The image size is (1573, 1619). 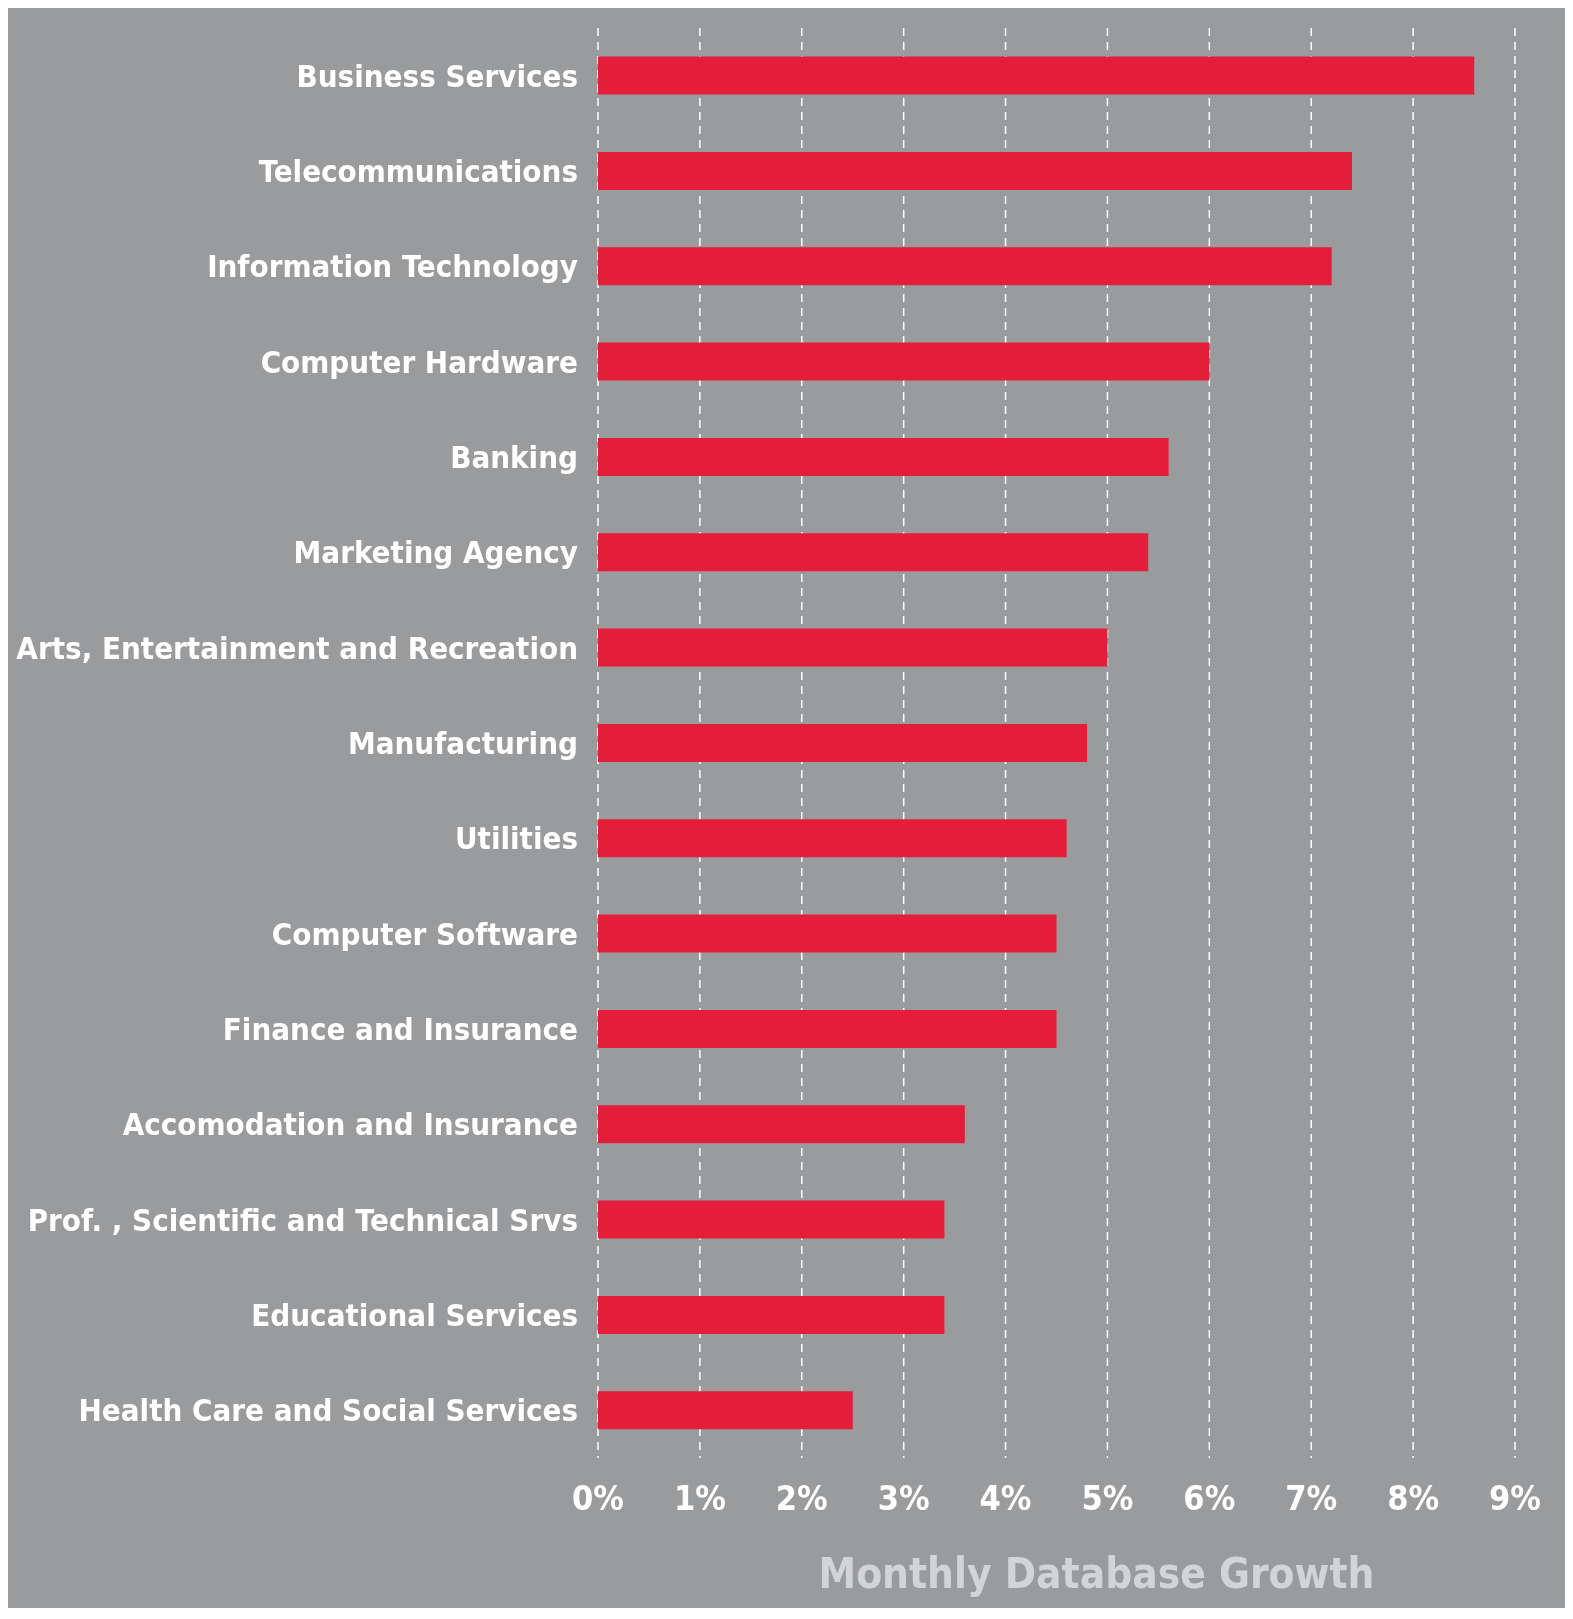 What do you see at coordinates (1096, 1573) in the screenshot?
I see `x-axis-title: Monthly Database Growth` at bounding box center [1096, 1573].